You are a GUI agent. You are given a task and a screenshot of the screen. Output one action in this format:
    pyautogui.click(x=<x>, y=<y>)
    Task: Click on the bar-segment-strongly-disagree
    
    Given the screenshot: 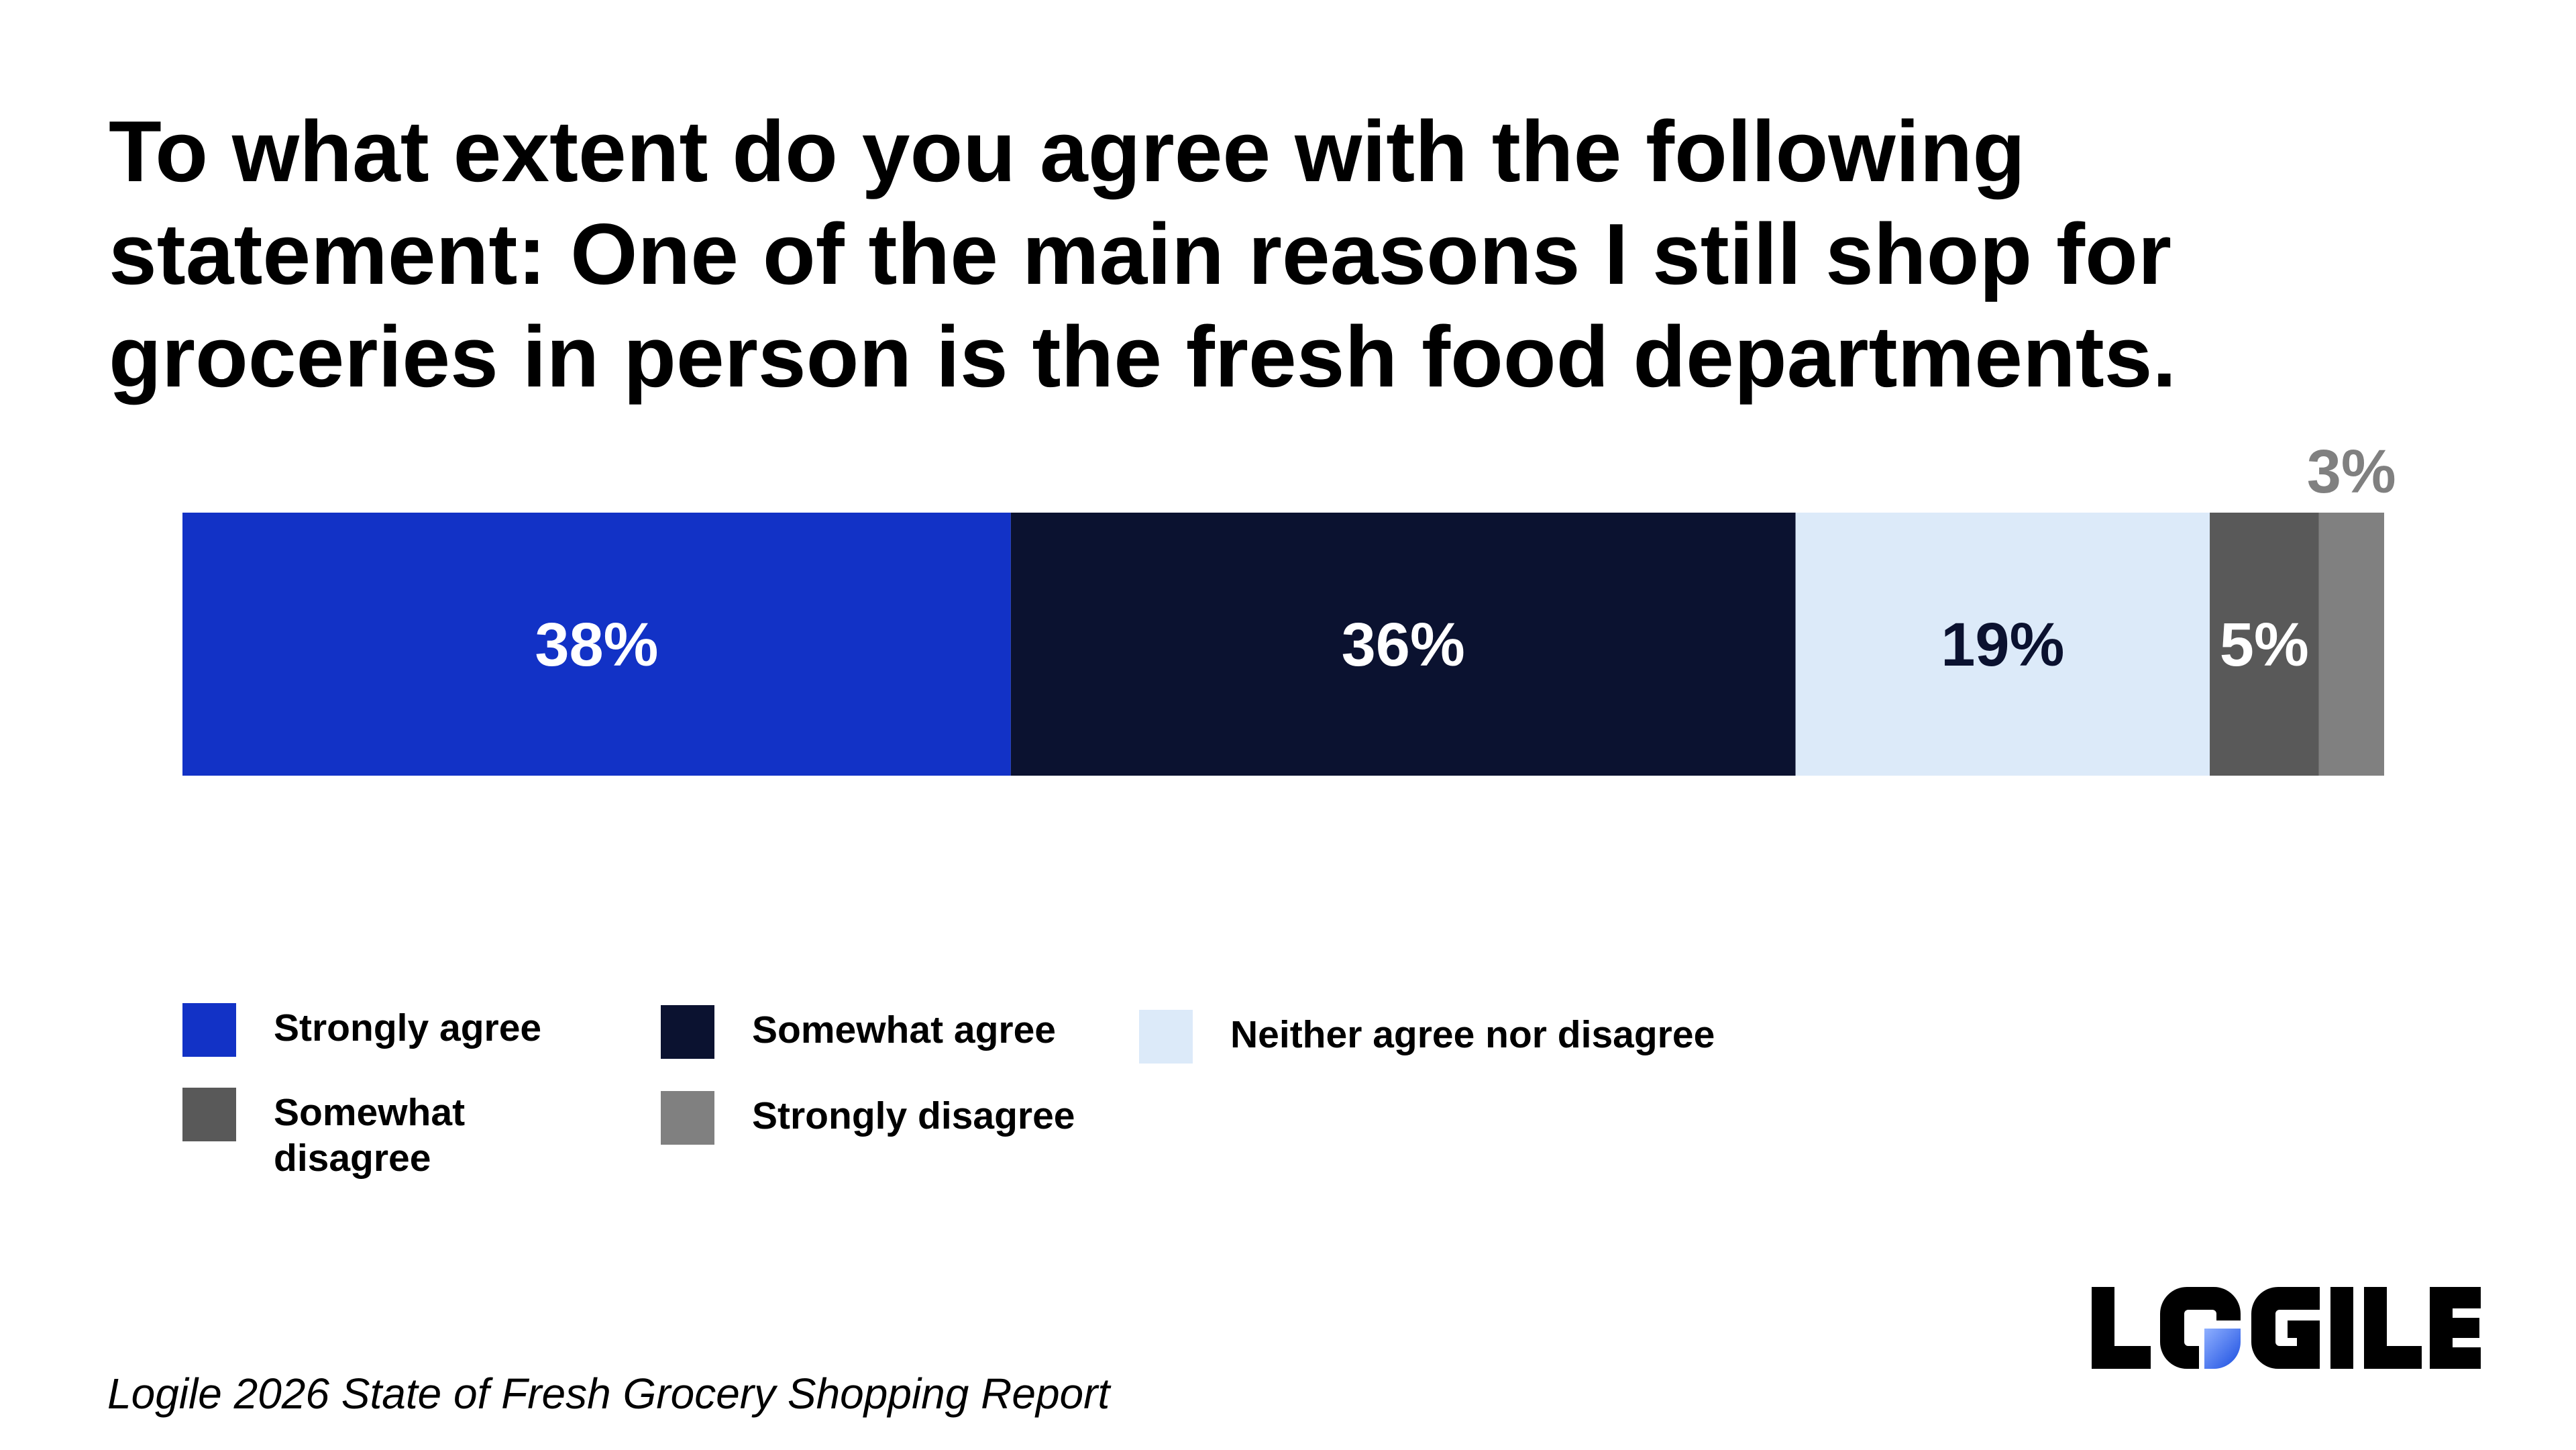 What is the action you would take?
    pyautogui.click(x=2351, y=644)
    